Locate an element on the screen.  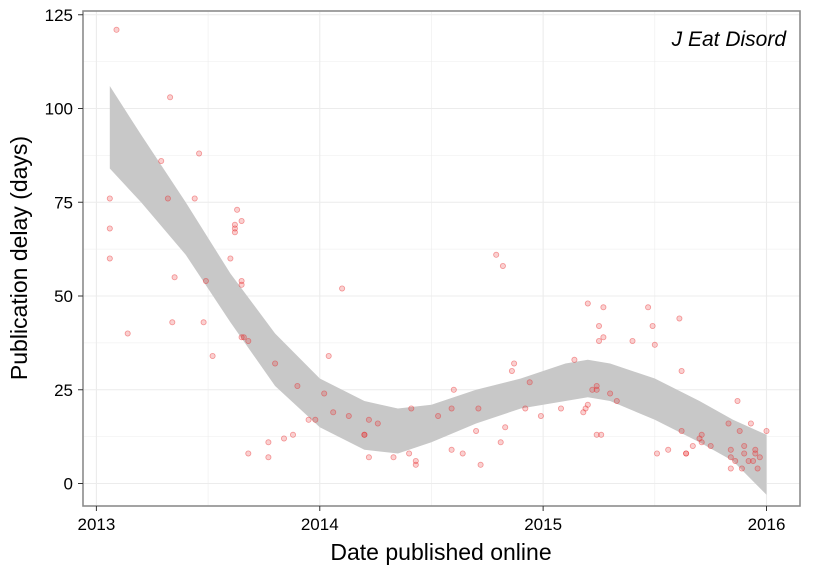
x-tick-label: 2013 is located at coordinates (96, 524).